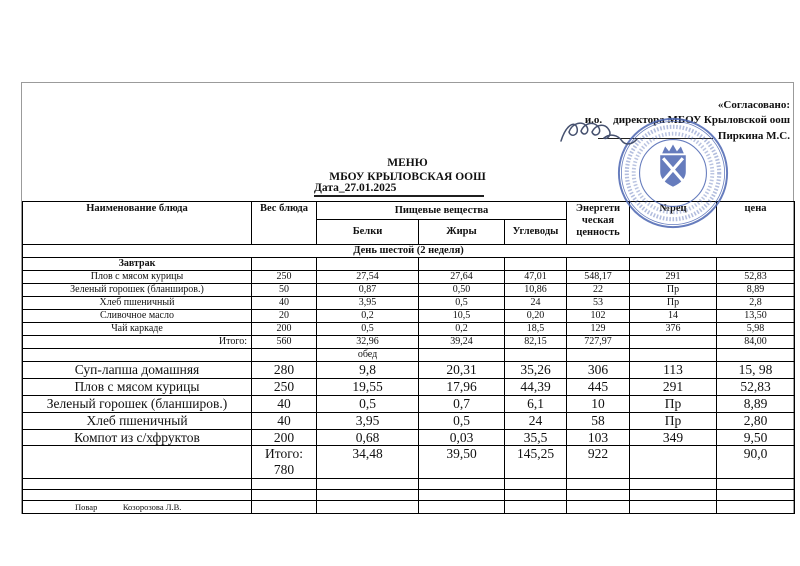 The width and height of the screenshot is (800, 566). Describe the element at coordinates (407, 170) in the screenshot. I see `title-block: МЕНЮ МБОУ КРЫЛОВСКАЯ ООШ` at that location.